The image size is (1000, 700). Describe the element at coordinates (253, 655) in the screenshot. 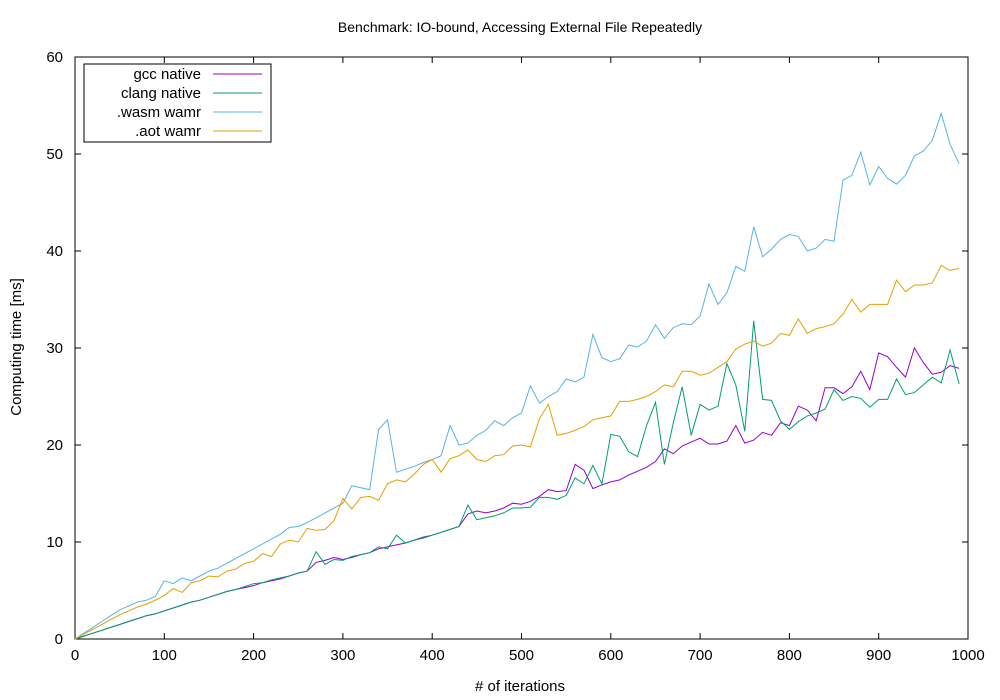

I see `x-tick-label: 200` at that location.